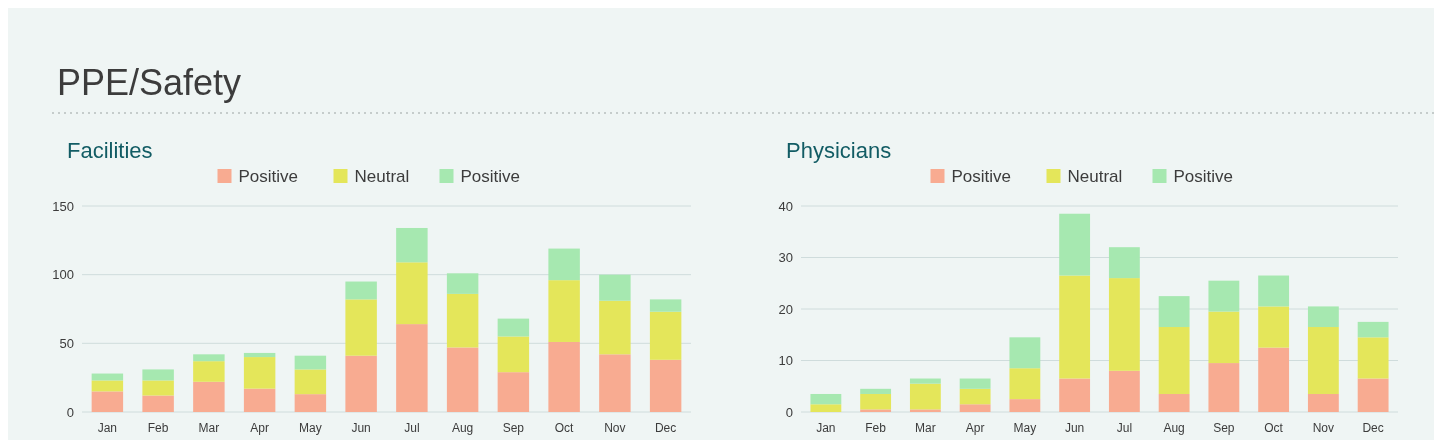  I want to click on y-tick-label: 20, so click(785, 309).